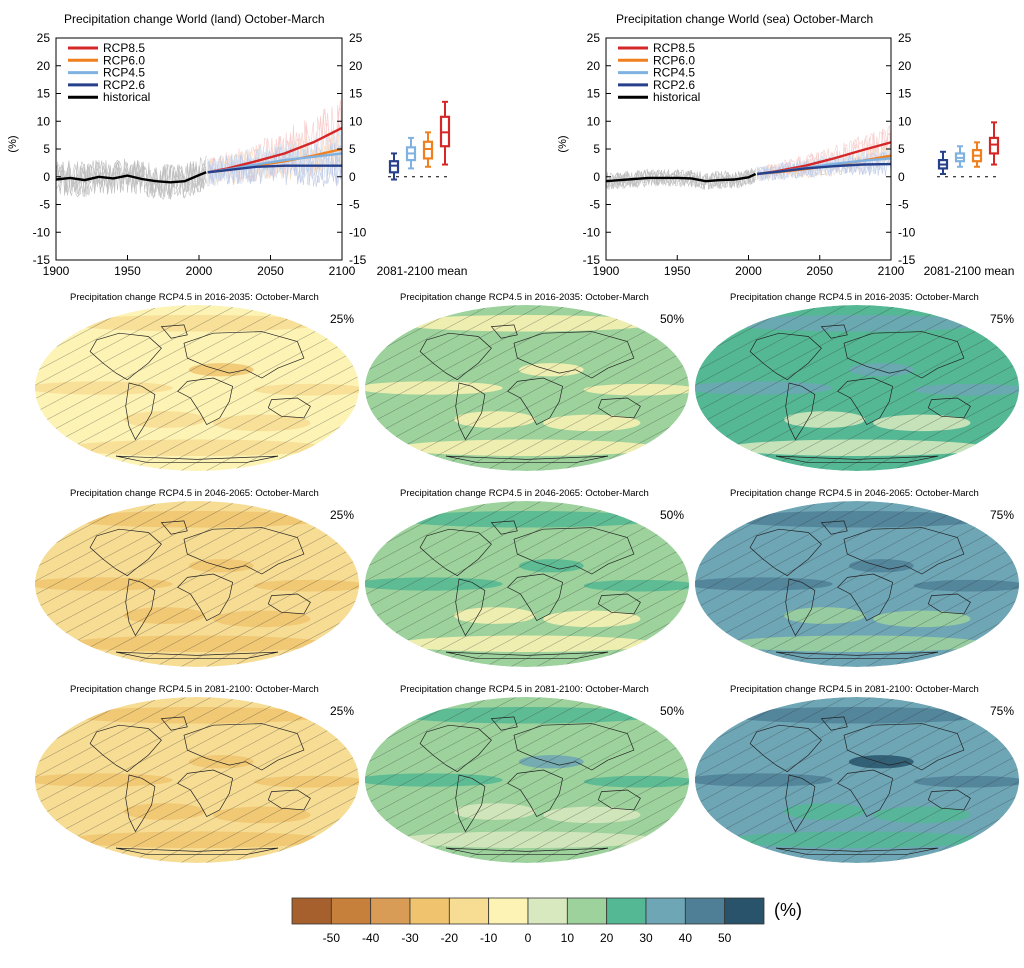 Image resolution: width=1024 pixels, height=968 pixels. Describe the element at coordinates (410, 938) in the screenshot. I see `colorbar-tick-label: -30` at that location.